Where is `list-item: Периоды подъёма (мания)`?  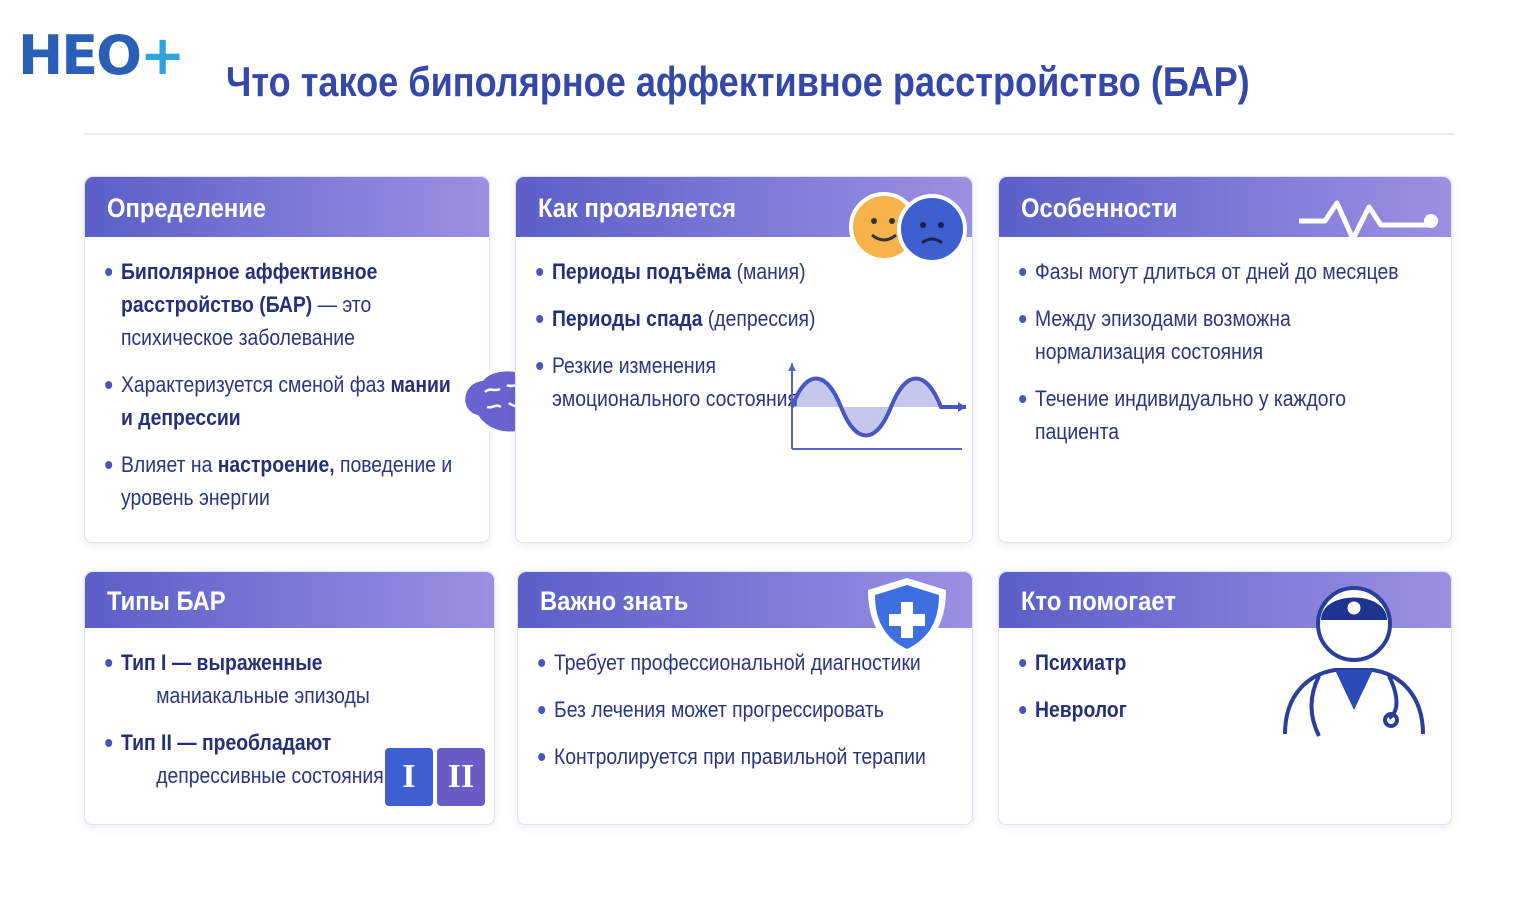
list-item: Периоды подъёма (мания) is located at coordinates (743, 271).